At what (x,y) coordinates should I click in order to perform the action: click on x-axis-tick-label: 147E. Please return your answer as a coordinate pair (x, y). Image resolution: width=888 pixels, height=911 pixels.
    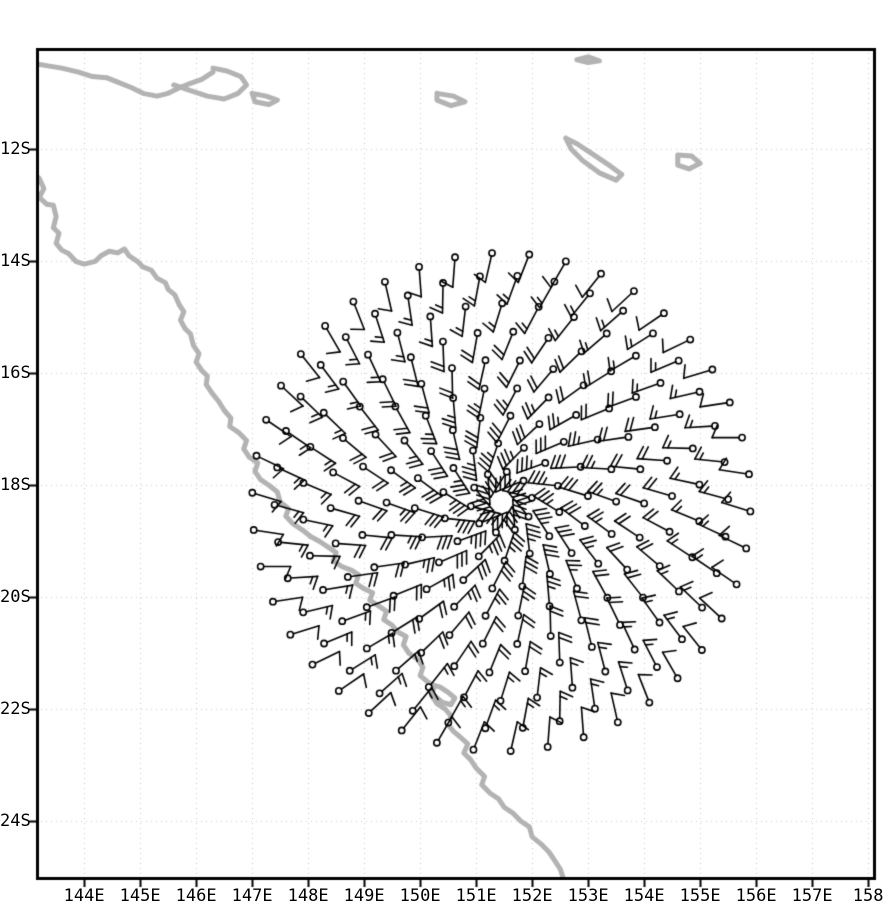
    Looking at the image, I should click on (252, 896).